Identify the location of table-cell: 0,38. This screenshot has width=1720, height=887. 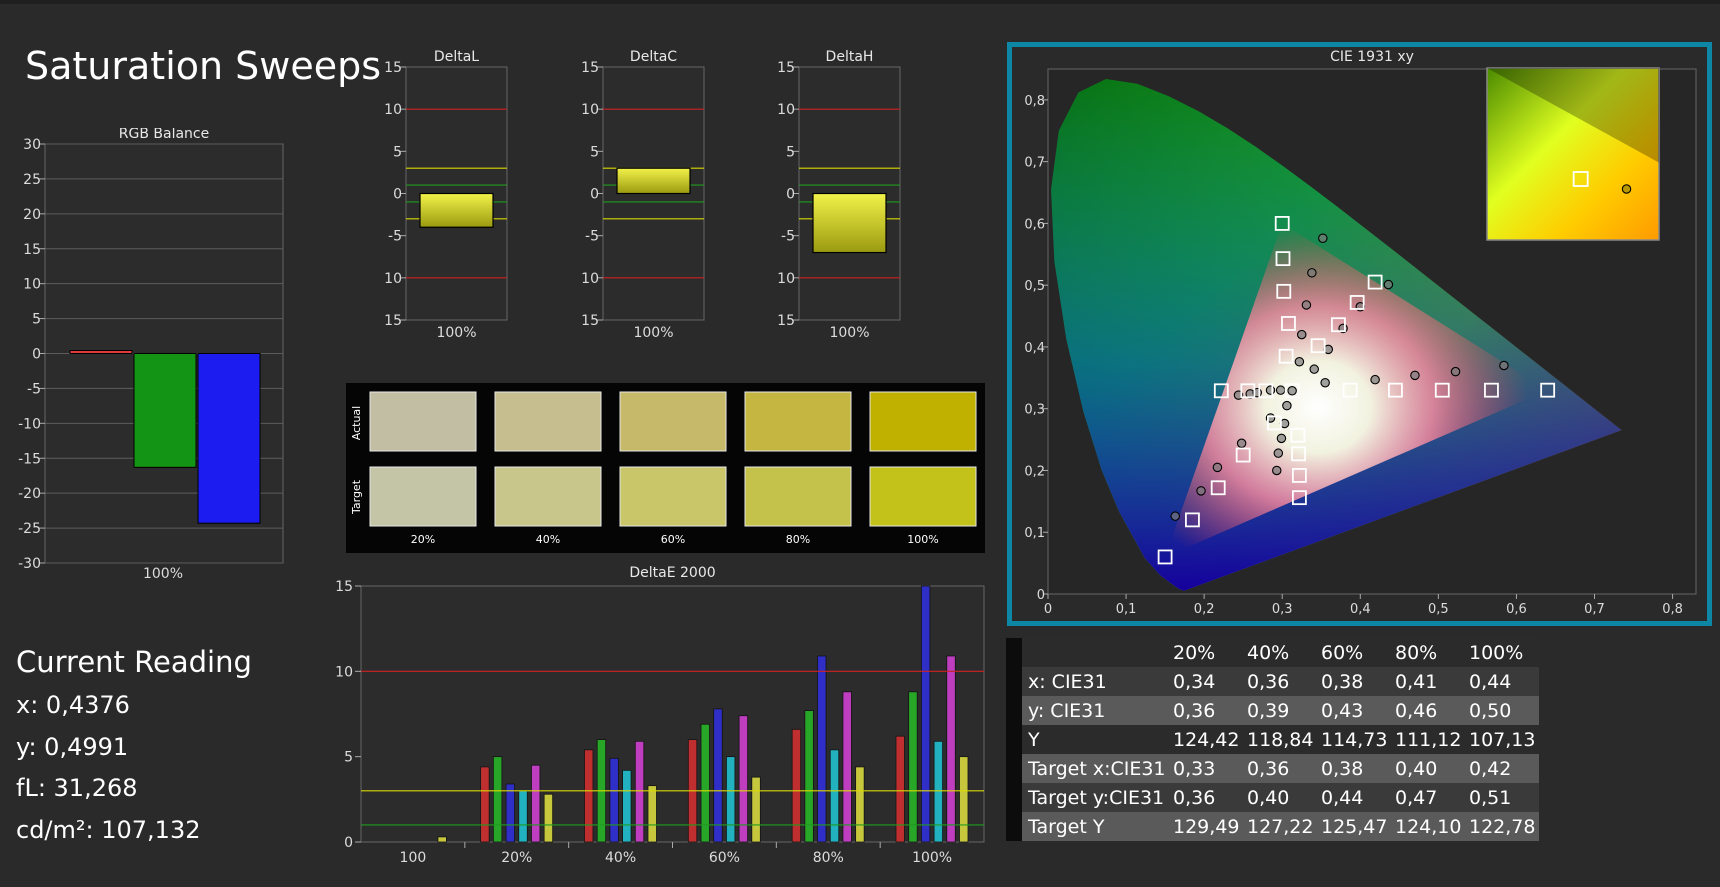
(1354, 681).